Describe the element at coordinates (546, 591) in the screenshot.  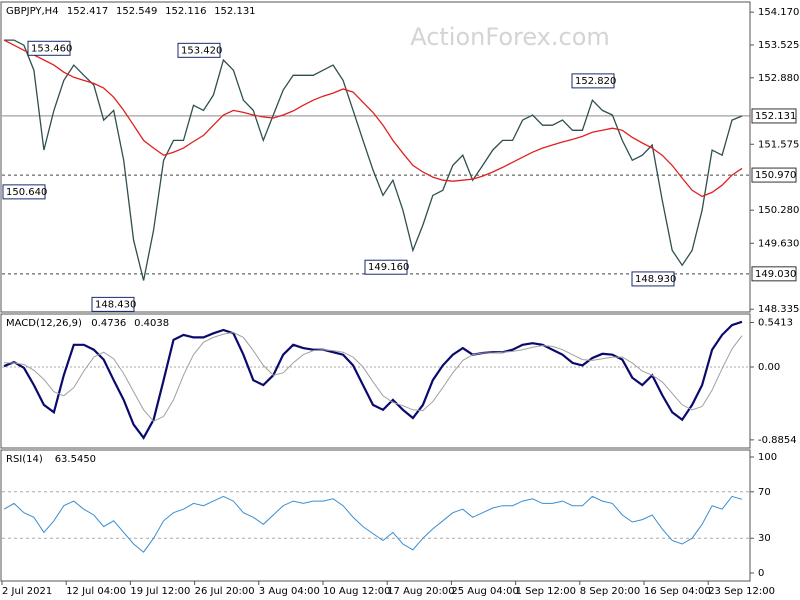
I see `x-tick-label: 1 Sep 12:00` at that location.